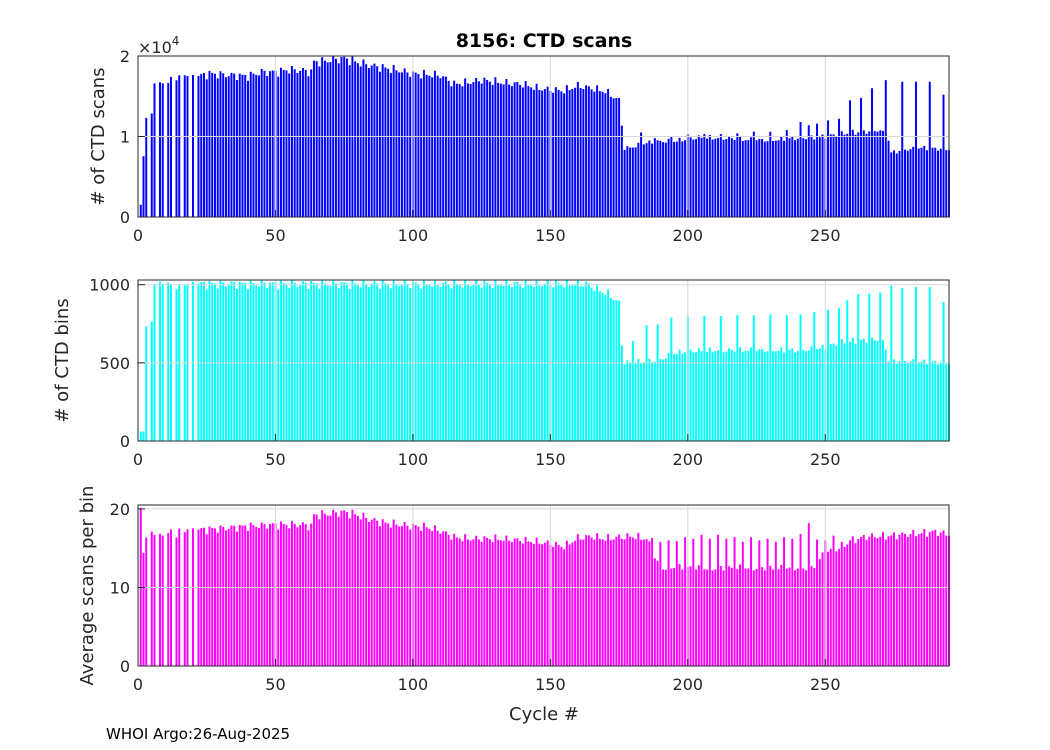 This screenshot has height=750, width=1050. Describe the element at coordinates (120, 509) in the screenshot. I see `y-tick-label: 20` at that location.